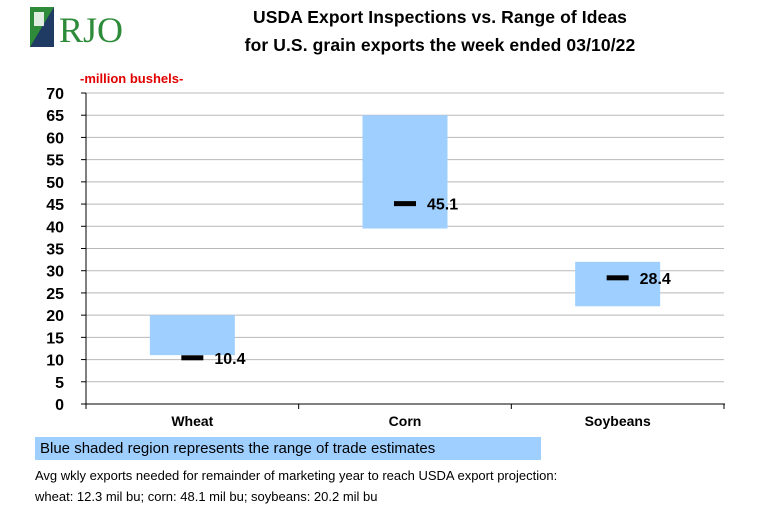 This screenshot has width=763, height=516. I want to click on y-tick-label: 10, so click(55, 361).